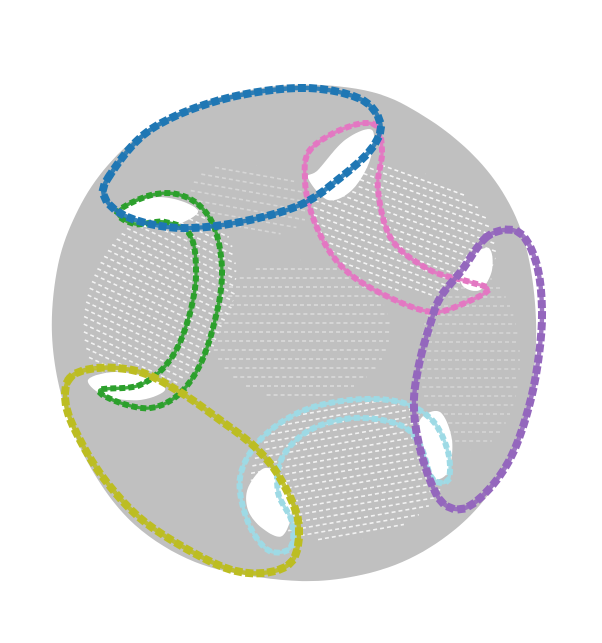 The height and width of the screenshot is (643, 602). Describe the element at coordinates (182, 470) in the screenshot. I see `olive-loop` at that location.